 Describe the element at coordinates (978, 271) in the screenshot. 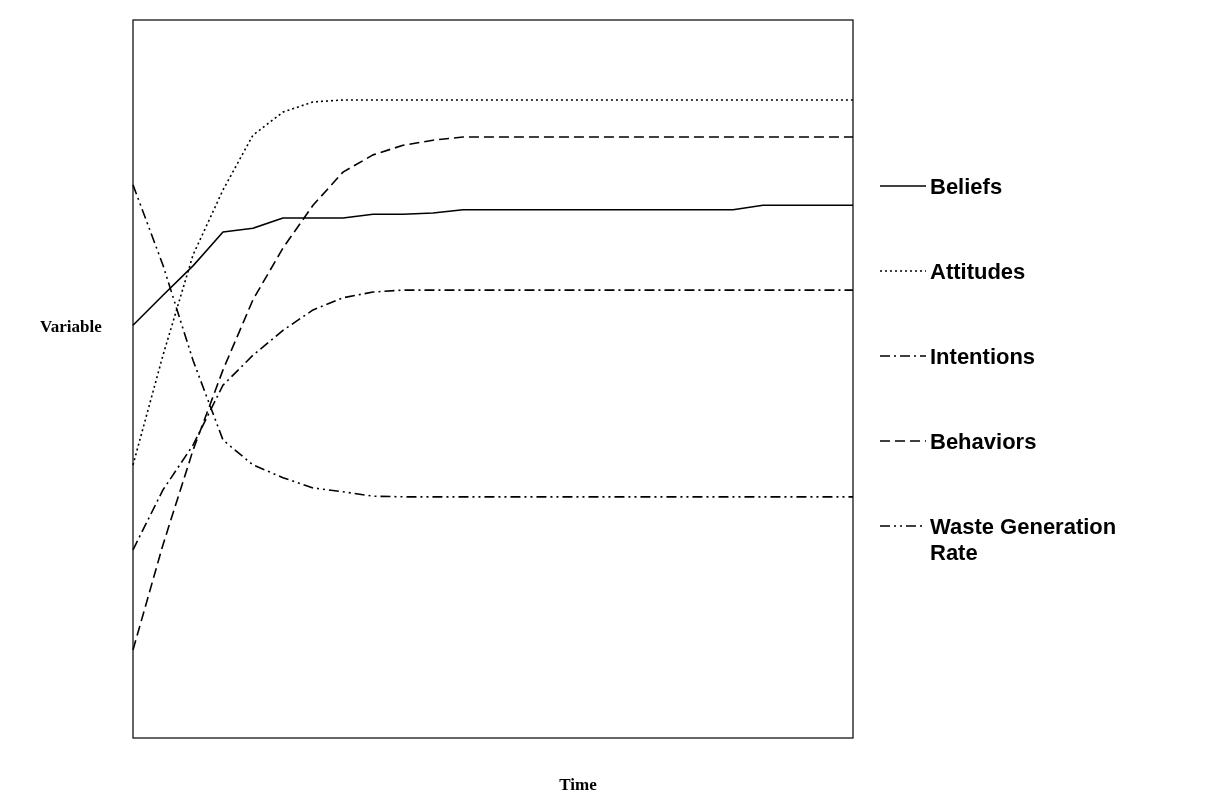

I see `legend-label: Attitudes` at that location.